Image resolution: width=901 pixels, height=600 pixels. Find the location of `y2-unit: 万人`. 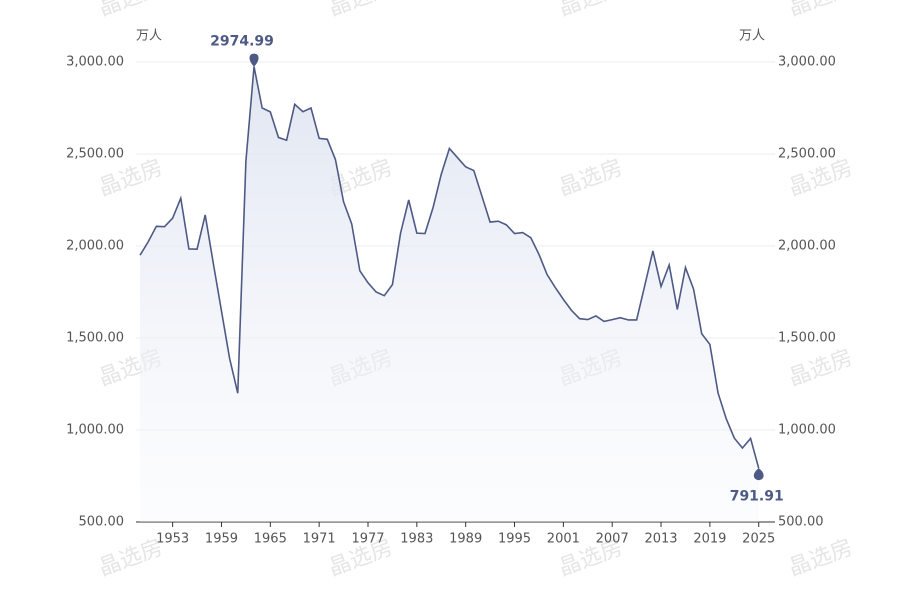

y2-unit: 万人 is located at coordinates (752, 36).